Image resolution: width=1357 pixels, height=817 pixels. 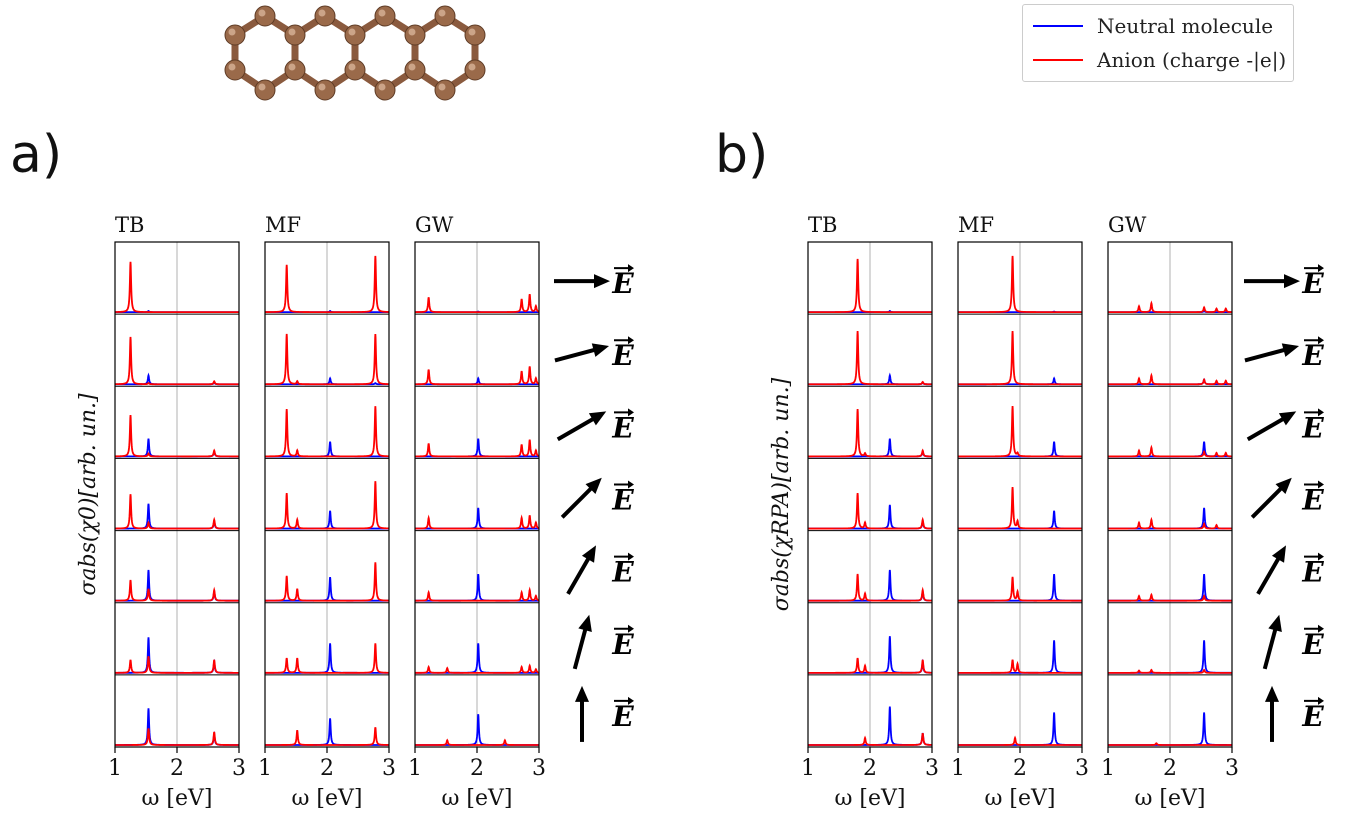 I want to click on field-arrow-0deg: E, so click(x=1284, y=282).